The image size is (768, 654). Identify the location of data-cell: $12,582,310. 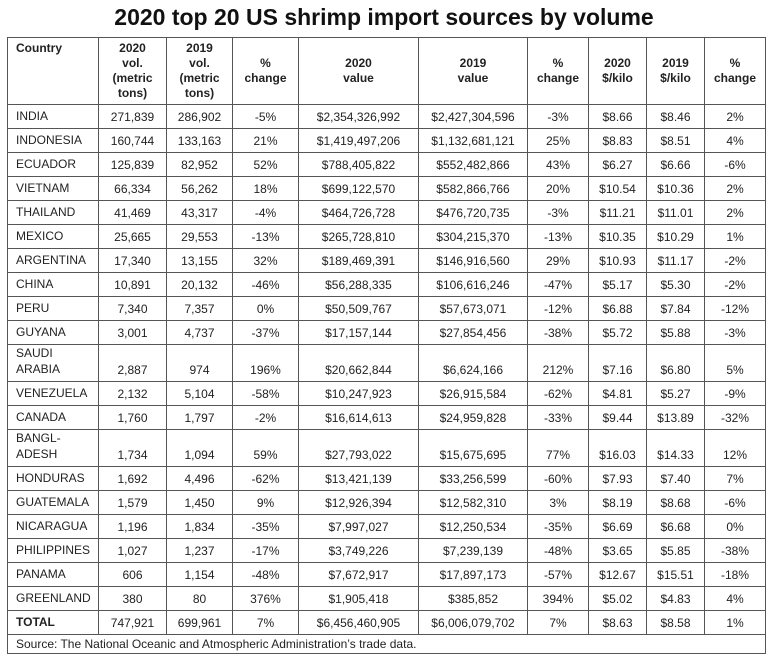
(473, 502).